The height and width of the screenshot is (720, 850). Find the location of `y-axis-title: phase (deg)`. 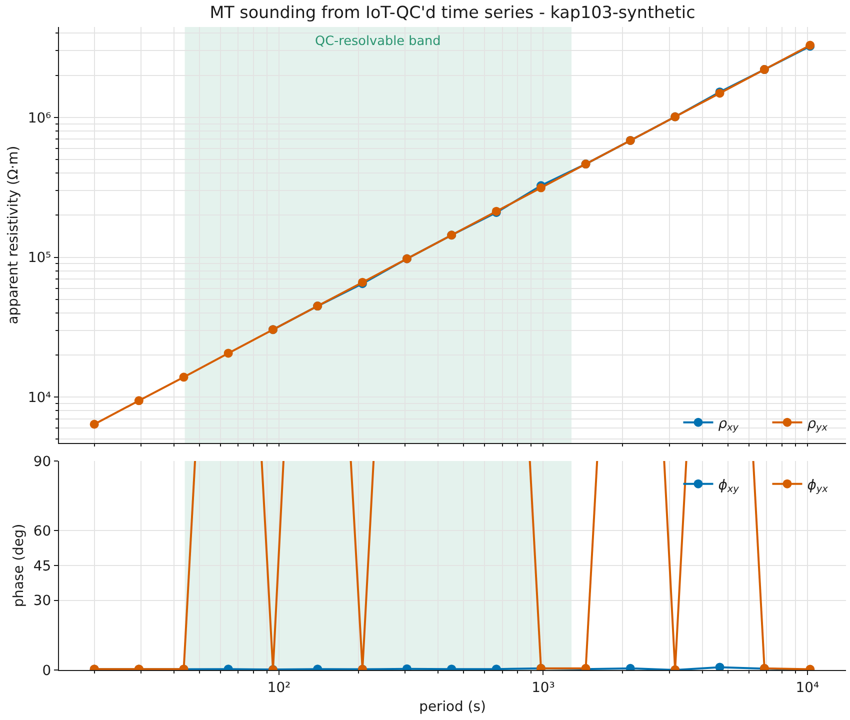

y-axis-title: phase (deg) is located at coordinates (19, 566).